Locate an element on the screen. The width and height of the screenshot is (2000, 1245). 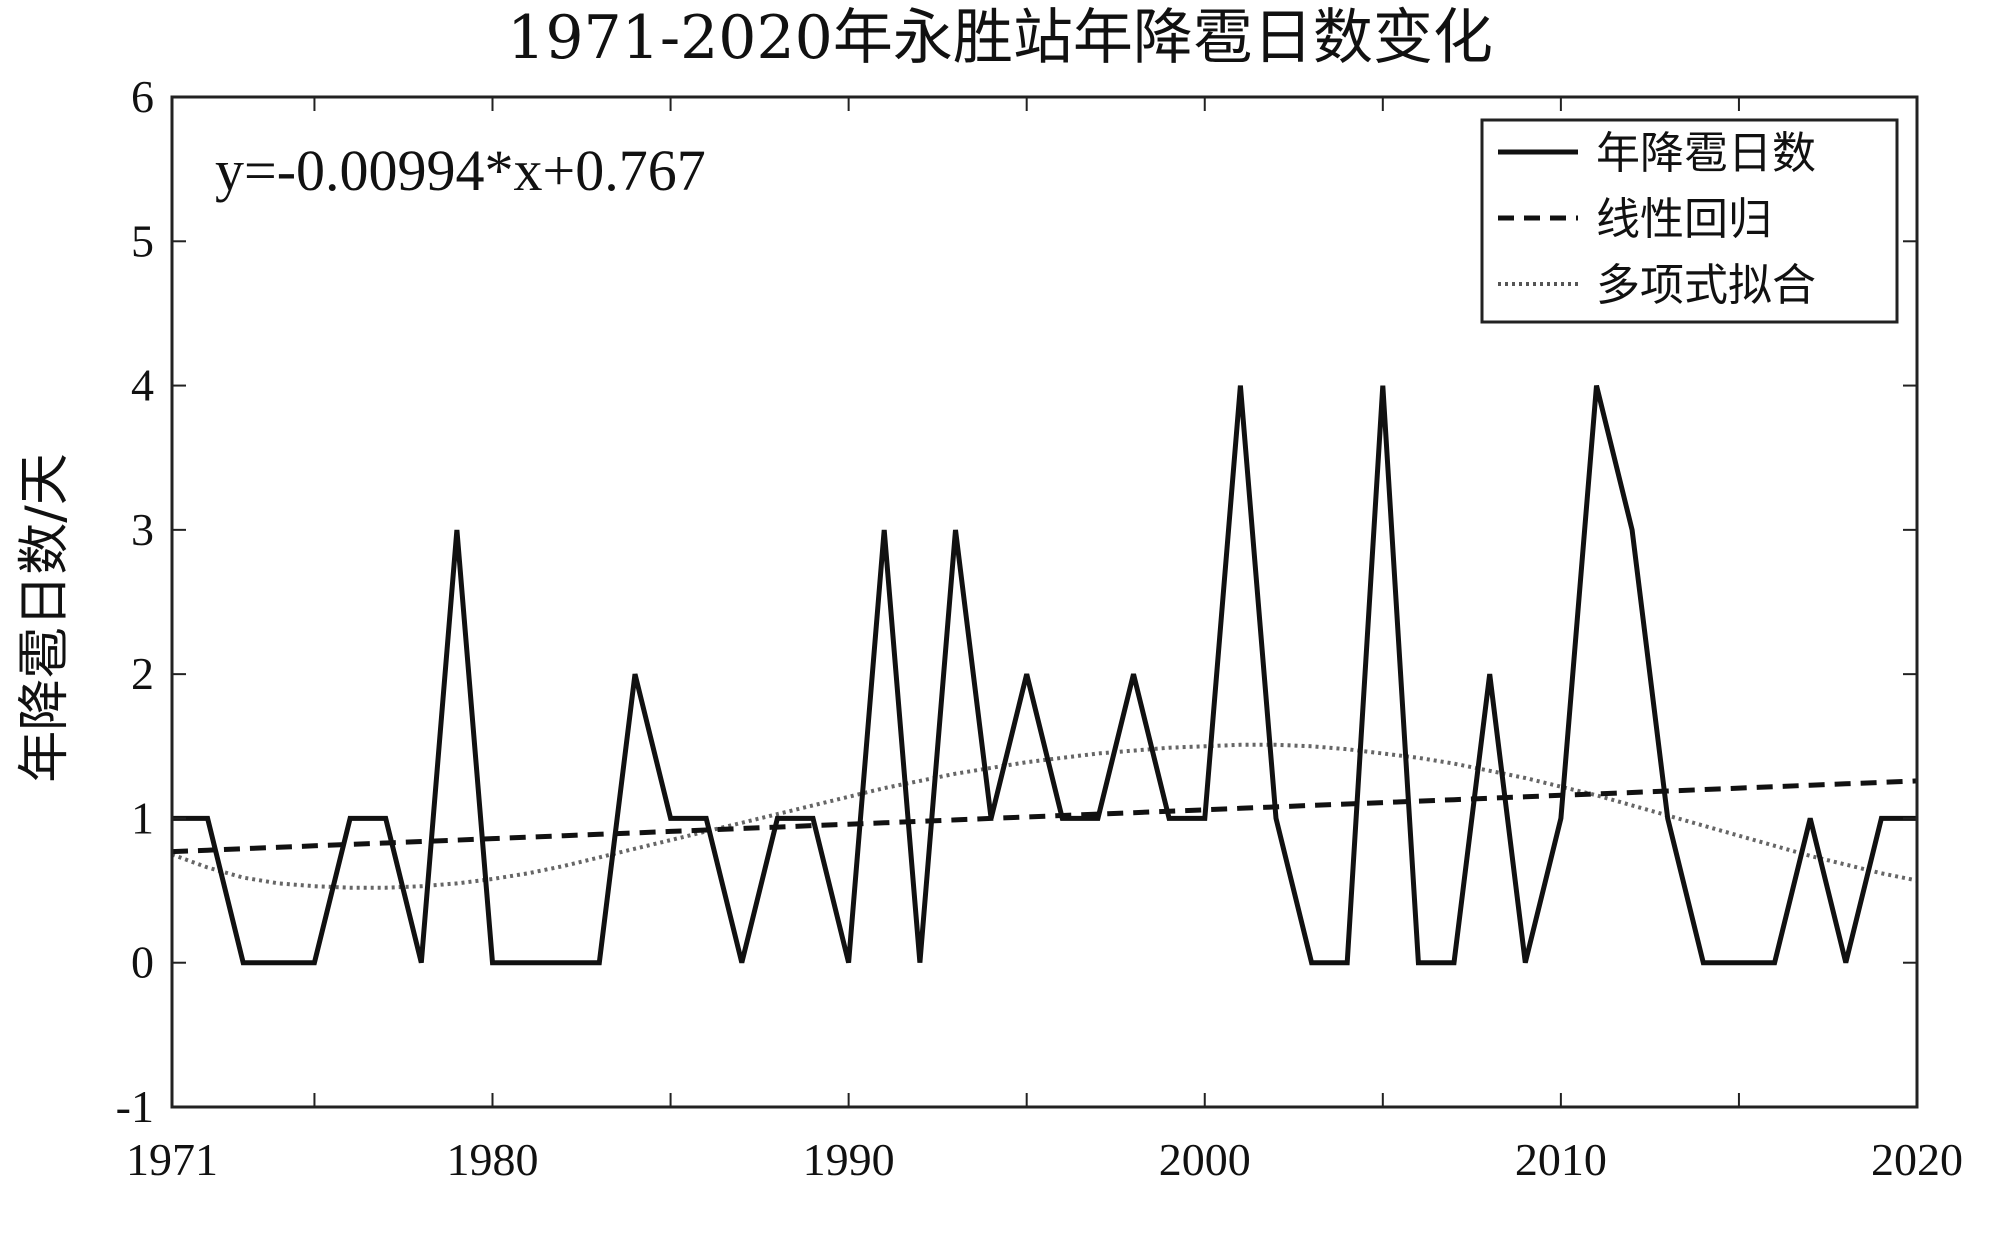
x-tick-label: 1980 is located at coordinates (493, 1159).